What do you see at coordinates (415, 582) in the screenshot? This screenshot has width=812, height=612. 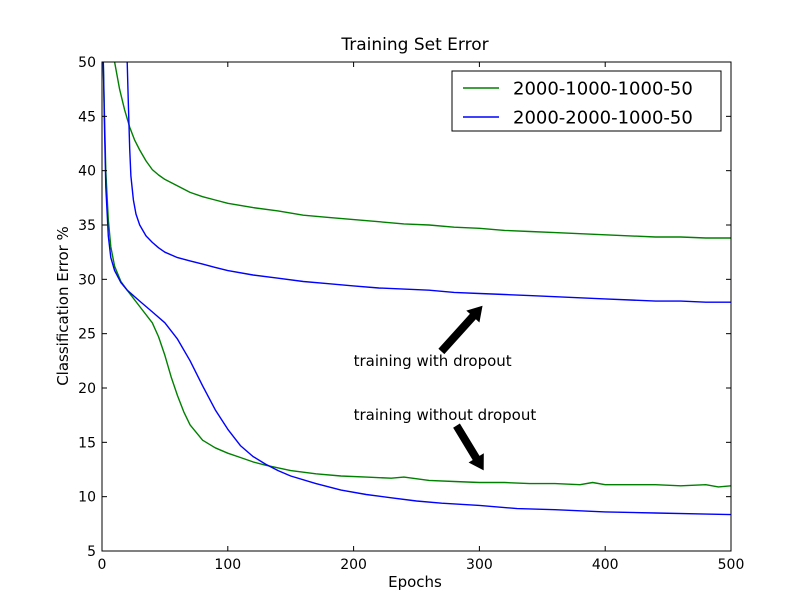 I see `x-axis-label: Epochs` at bounding box center [415, 582].